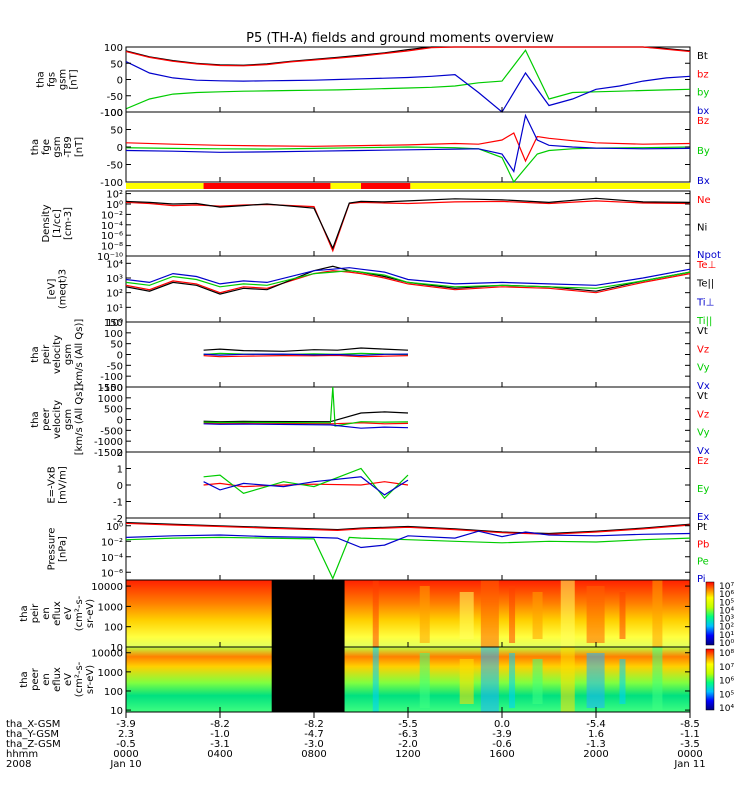 This screenshot has height=800, width=750. What do you see at coordinates (46, 419) in the screenshot?
I see `y-axis-label-line: peer` at bounding box center [46, 419].